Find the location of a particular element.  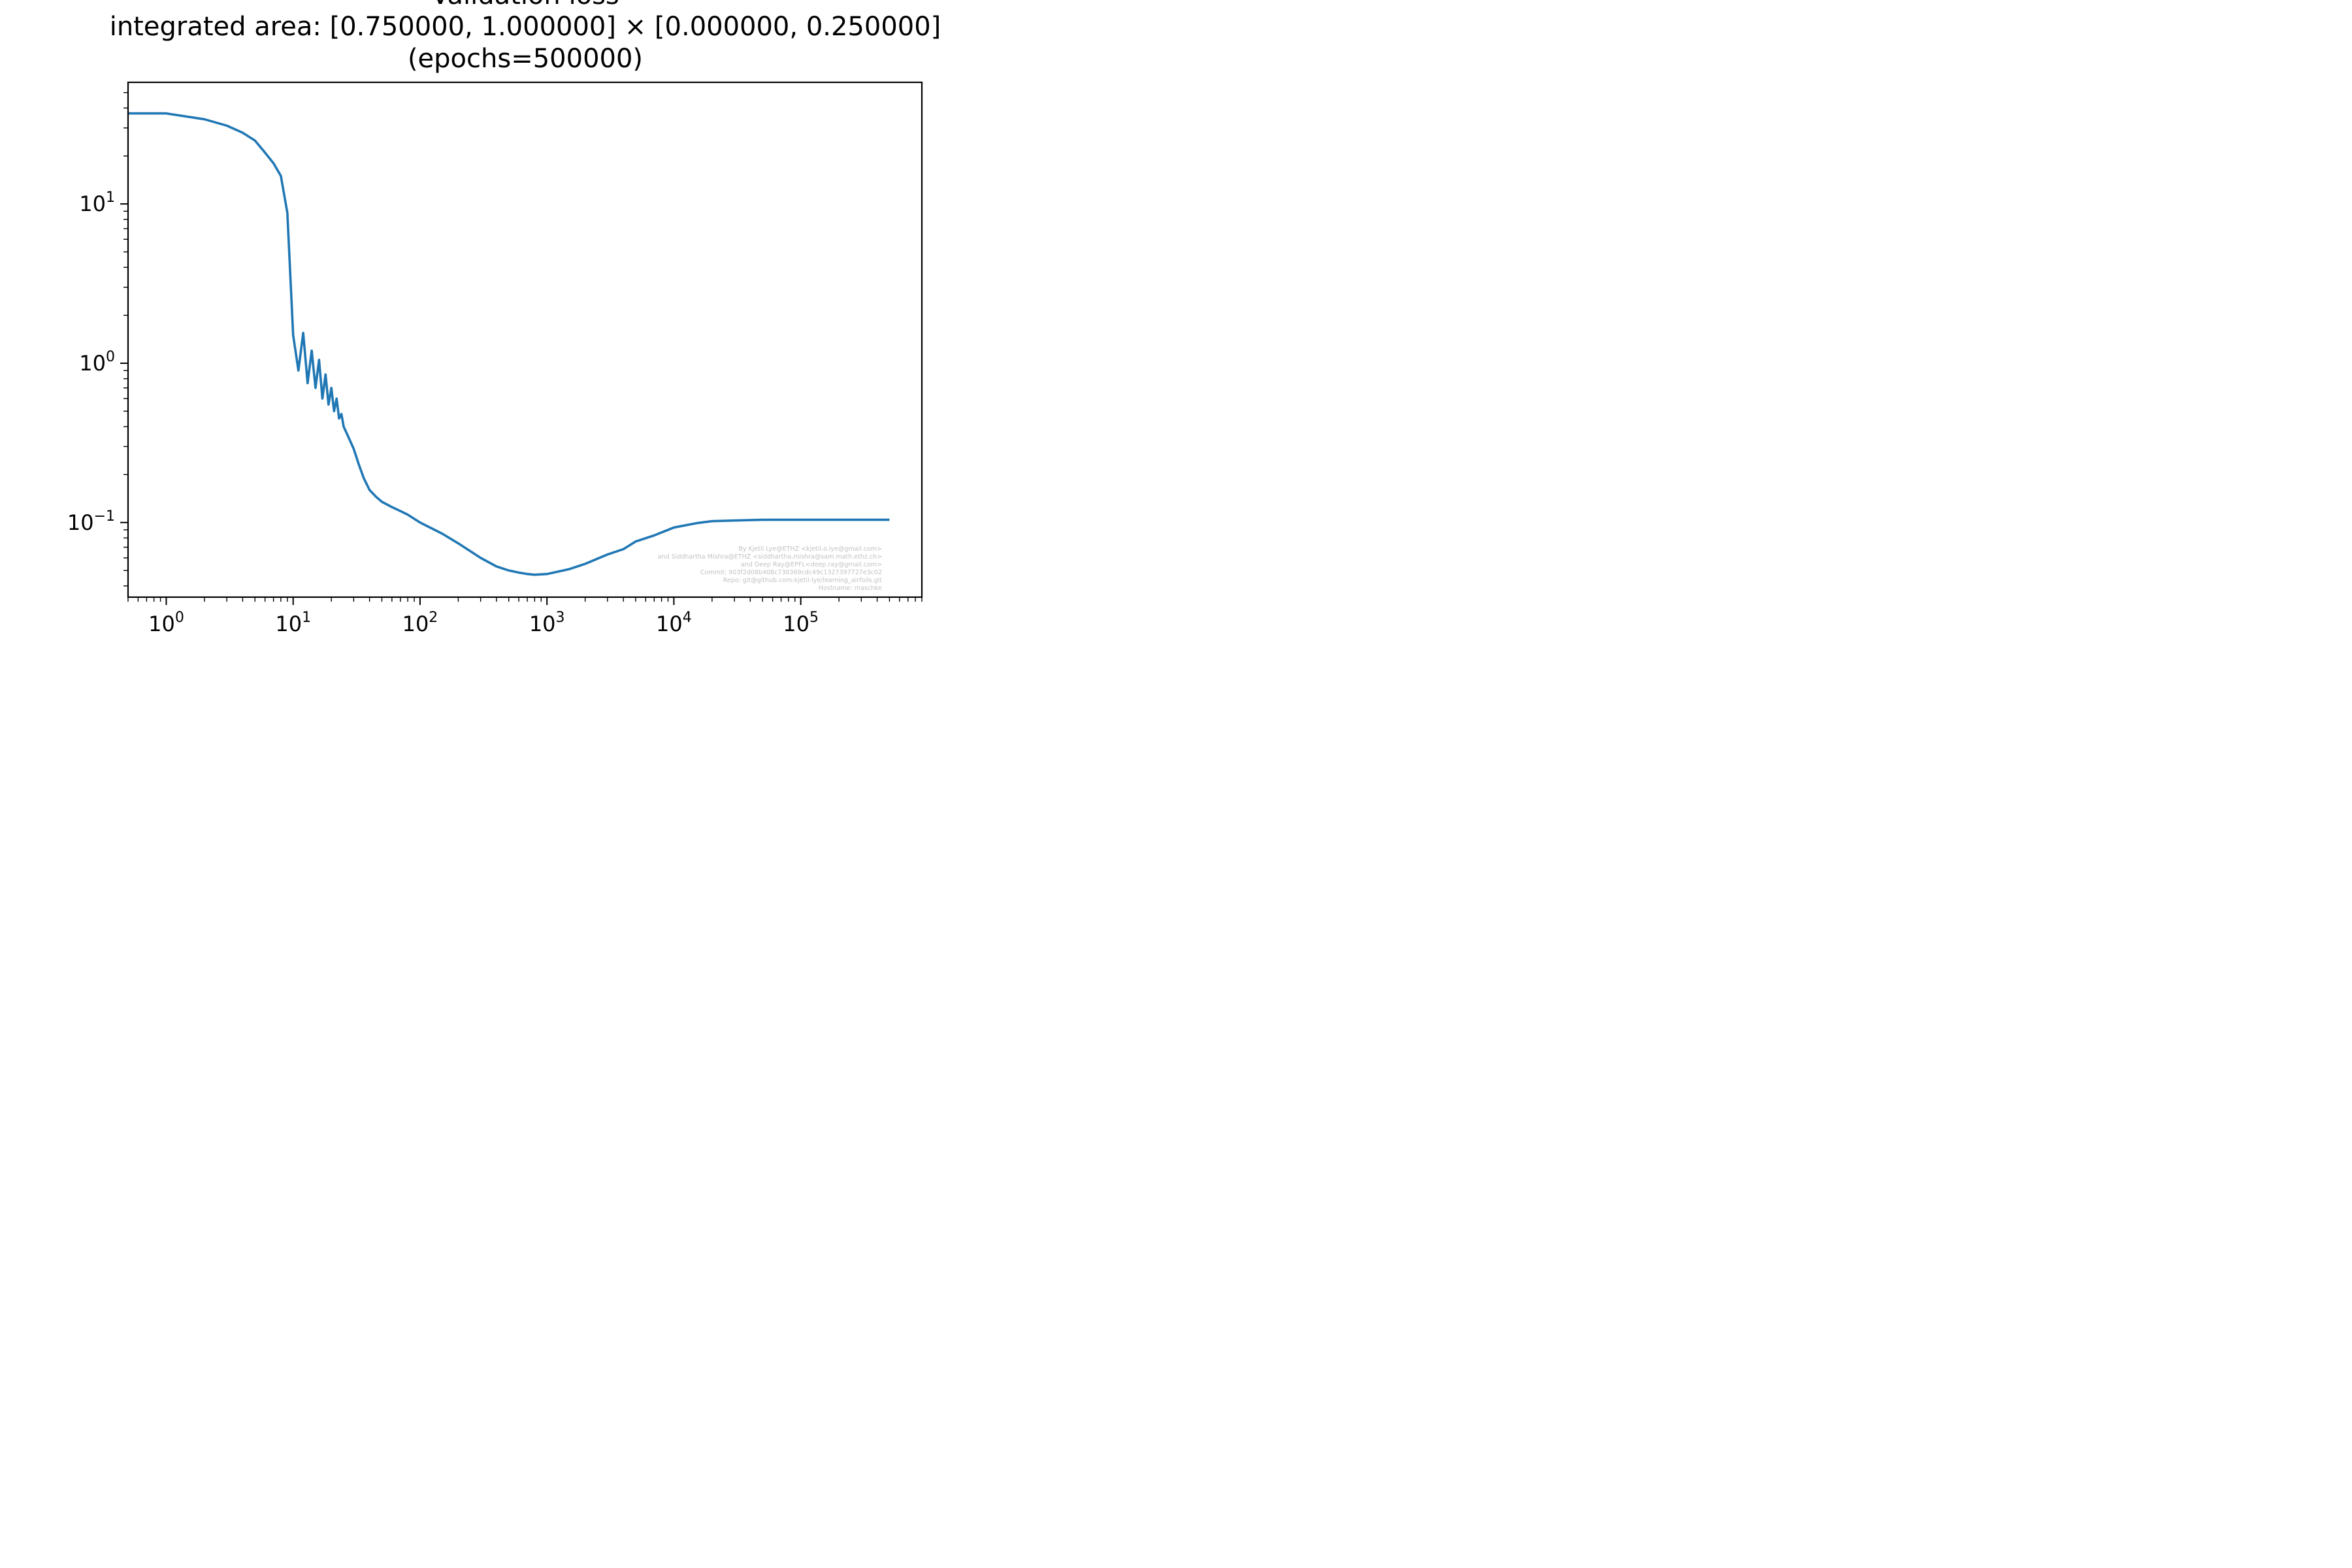

y-tick-label: 10¹ is located at coordinates (97, 202).